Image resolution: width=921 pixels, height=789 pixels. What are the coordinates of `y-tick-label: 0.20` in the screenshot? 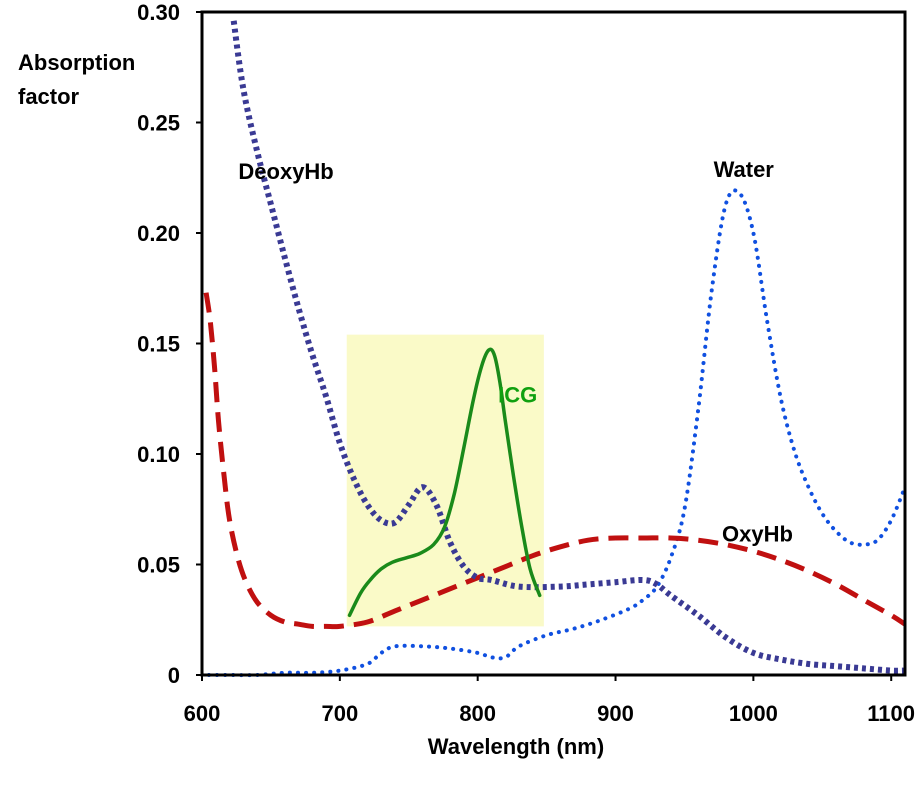 It's located at (158, 233).